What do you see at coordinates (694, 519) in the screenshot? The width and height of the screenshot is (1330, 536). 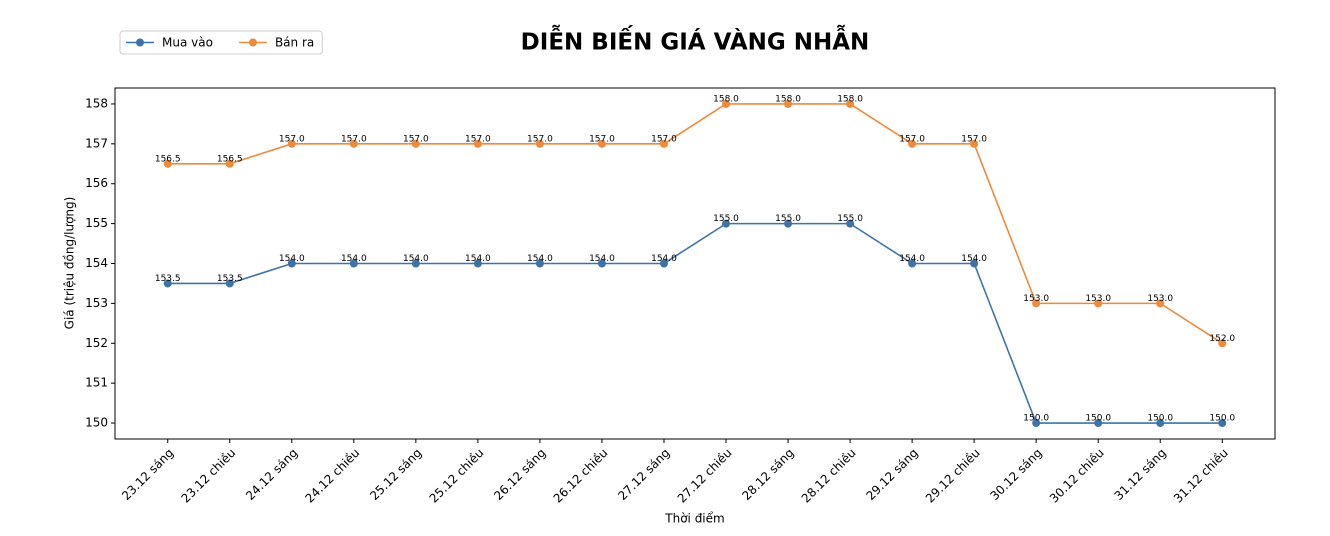 I see `x-axis-label: Thời điểm` at bounding box center [694, 519].